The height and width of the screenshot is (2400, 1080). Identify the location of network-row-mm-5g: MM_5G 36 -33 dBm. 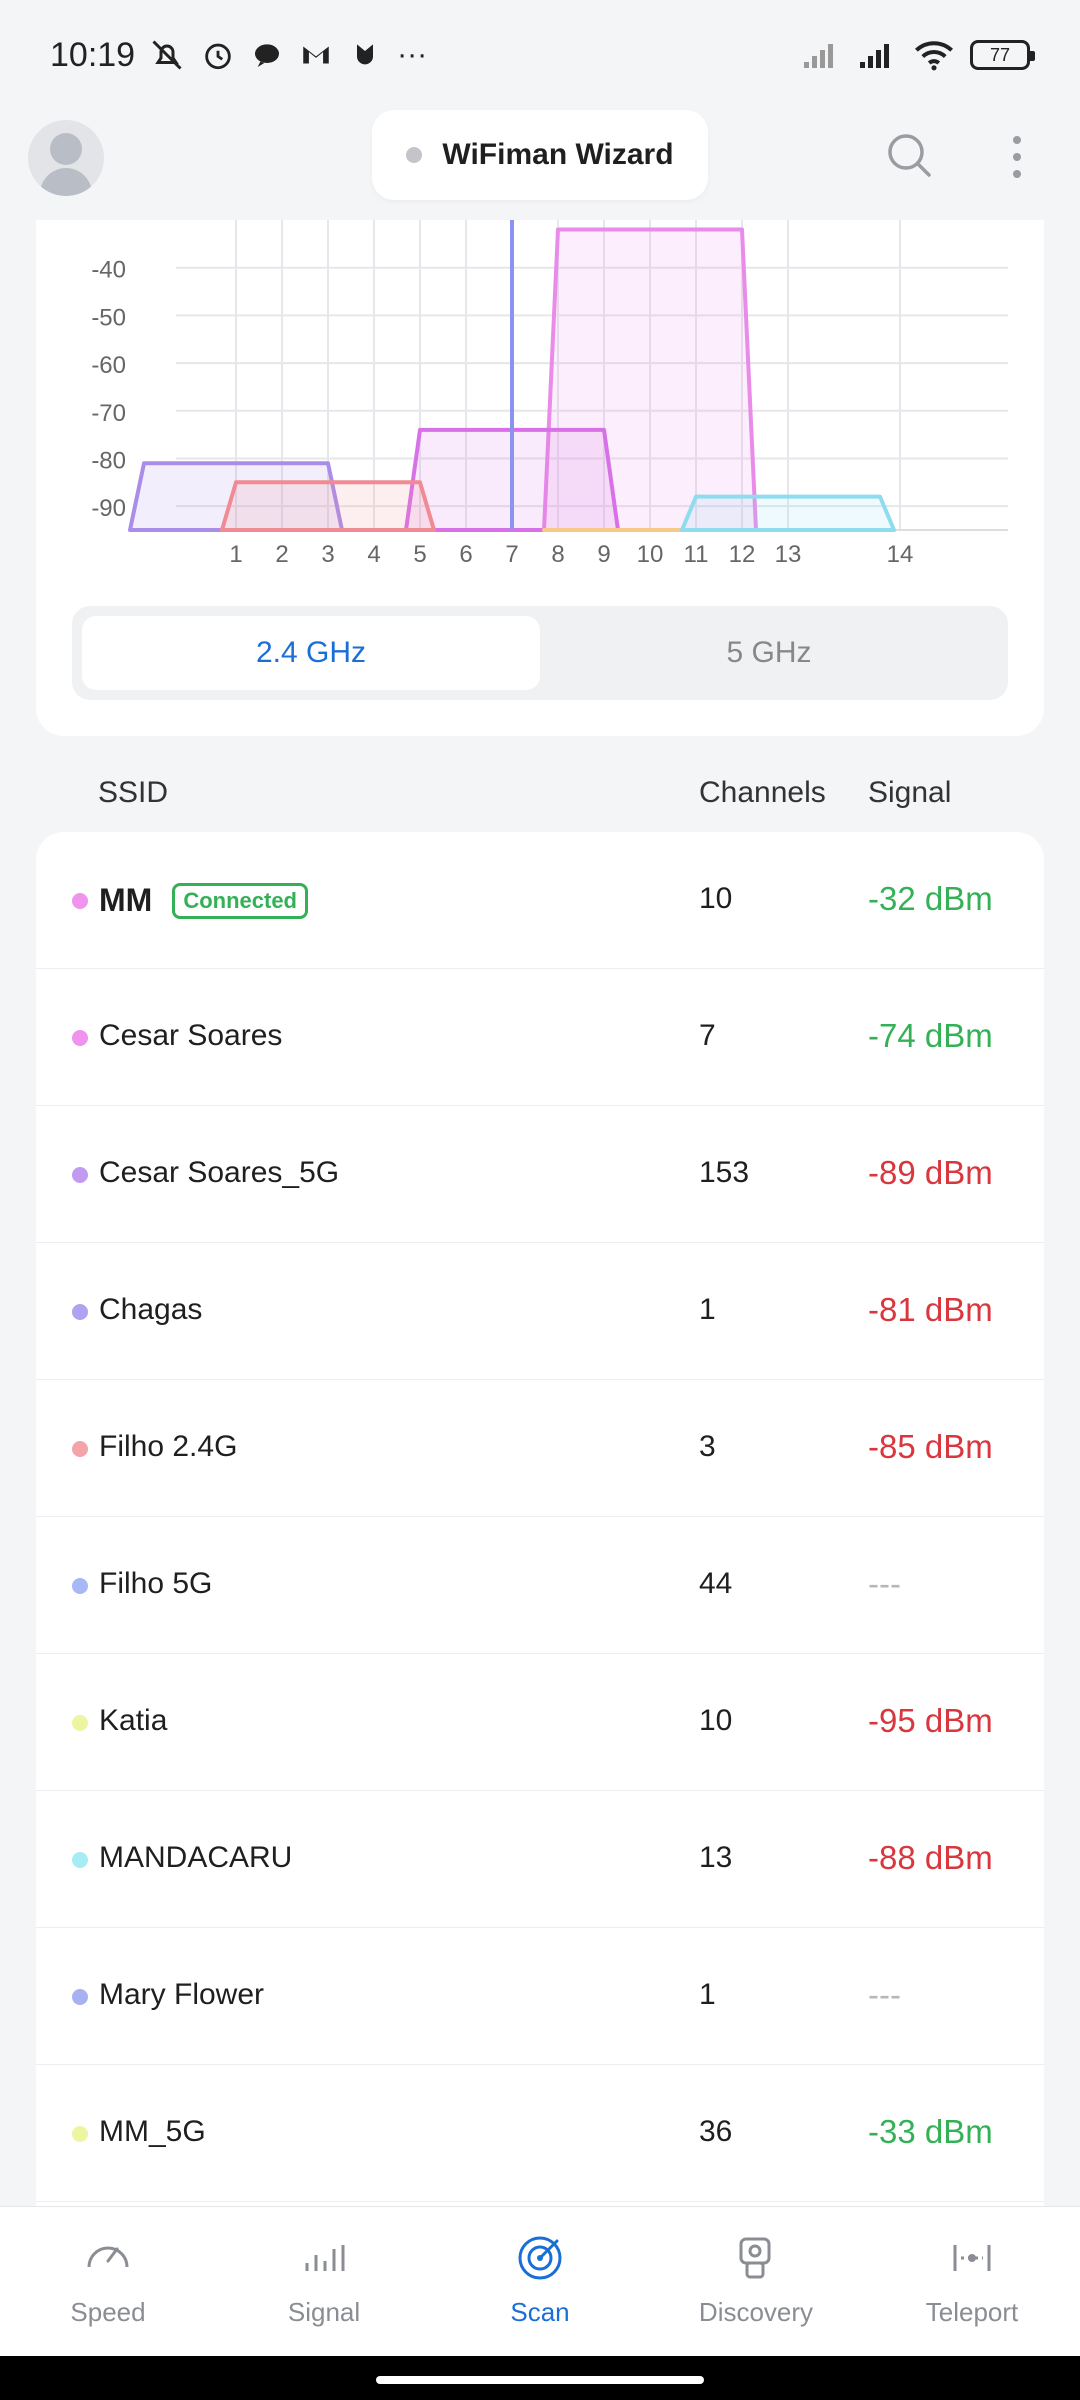
(540, 2133).